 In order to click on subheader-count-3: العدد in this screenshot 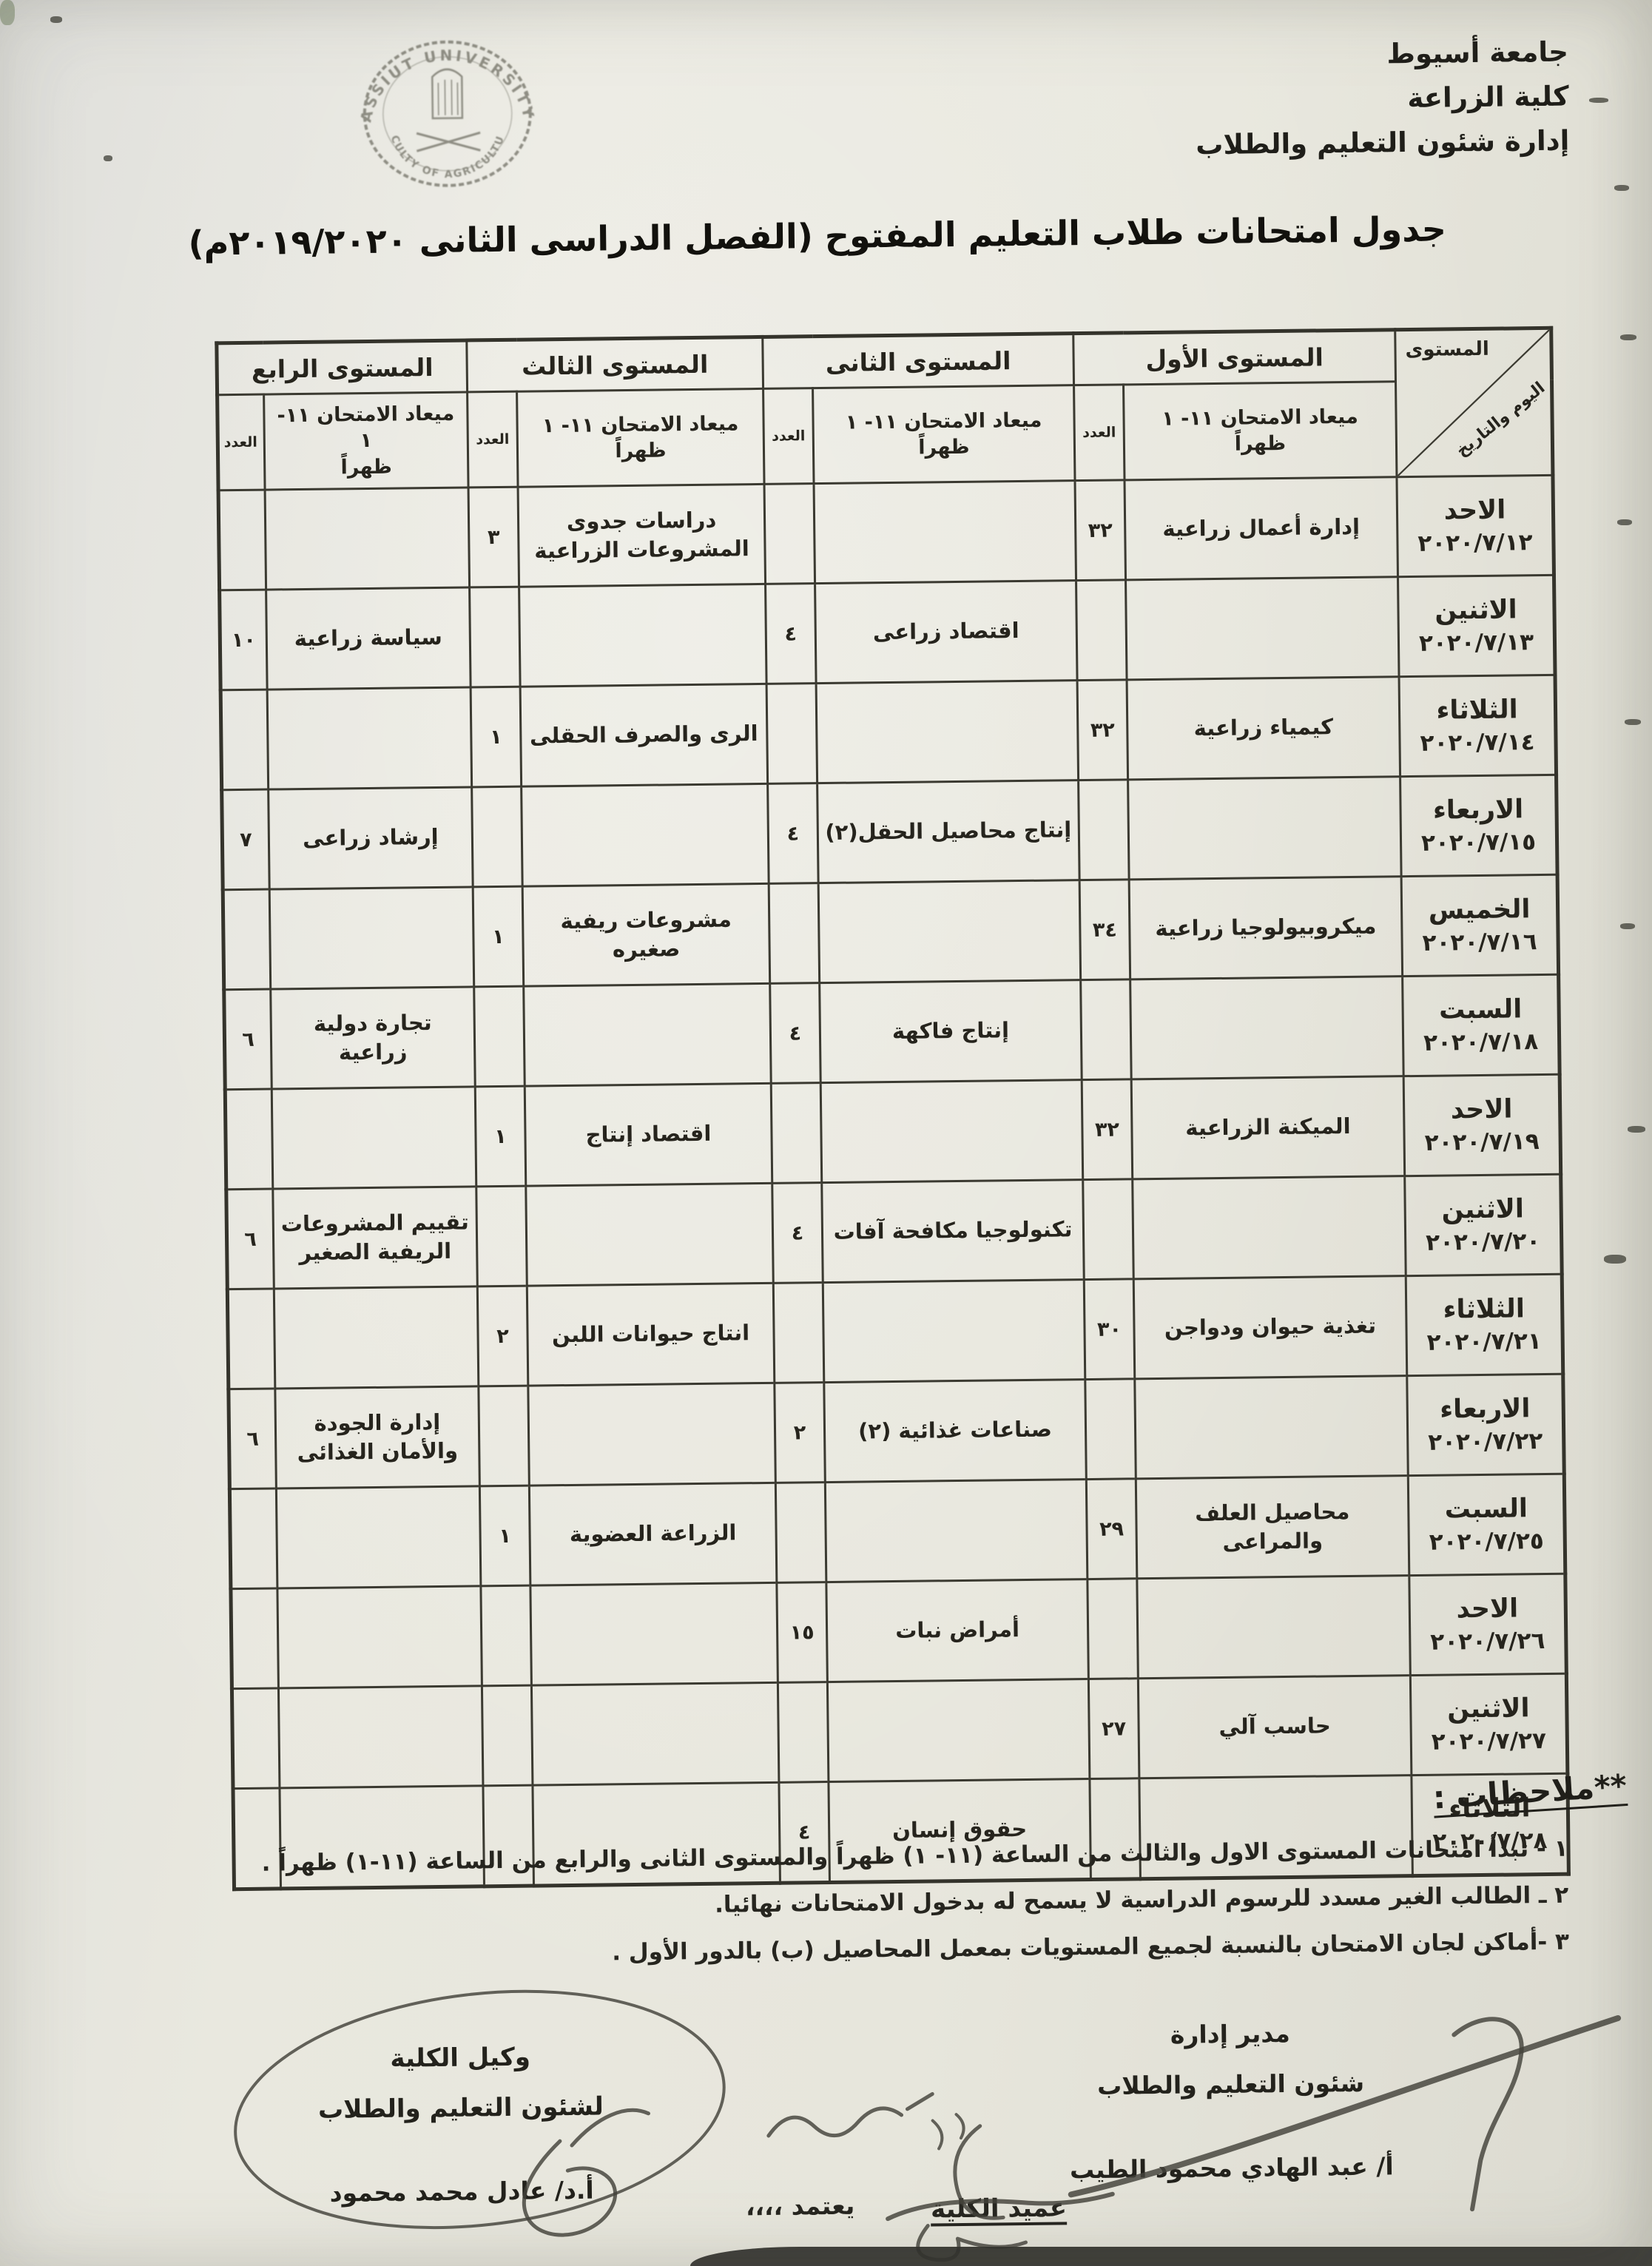, I will do `click(493, 439)`.